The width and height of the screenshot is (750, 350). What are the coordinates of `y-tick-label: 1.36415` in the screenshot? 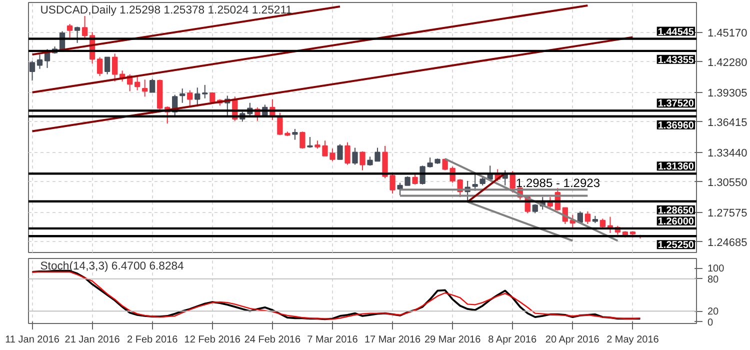 It's located at (728, 122).